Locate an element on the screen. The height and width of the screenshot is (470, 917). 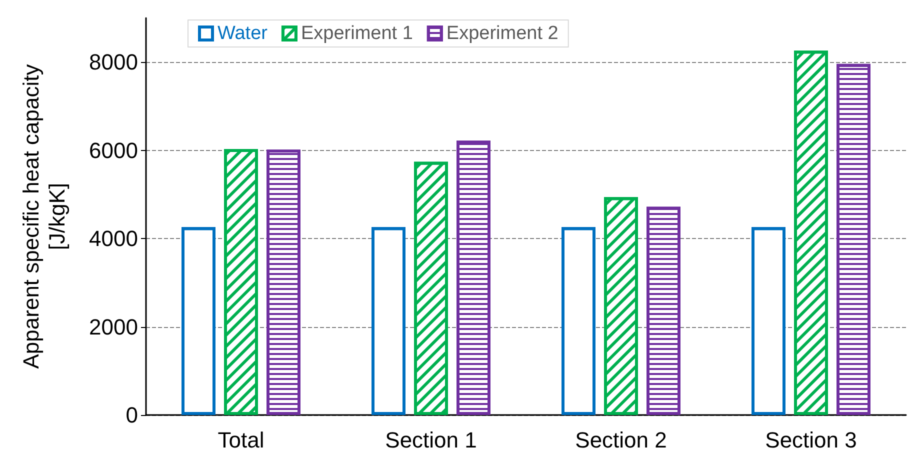
y-tick-label: 2000 is located at coordinates (113, 327).